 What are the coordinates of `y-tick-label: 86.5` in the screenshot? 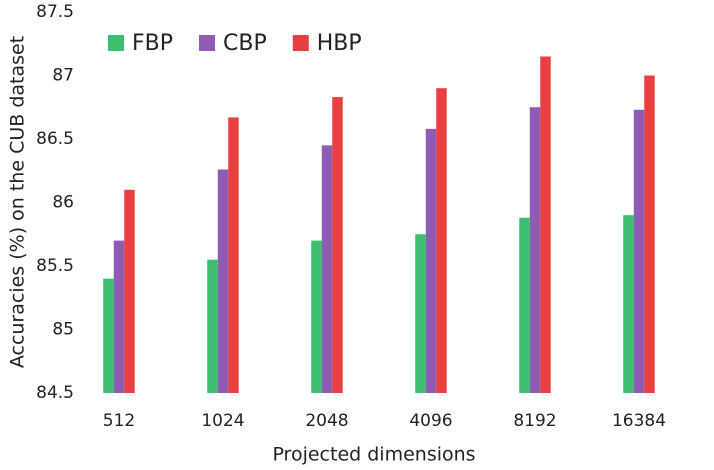 It's located at (55, 139).